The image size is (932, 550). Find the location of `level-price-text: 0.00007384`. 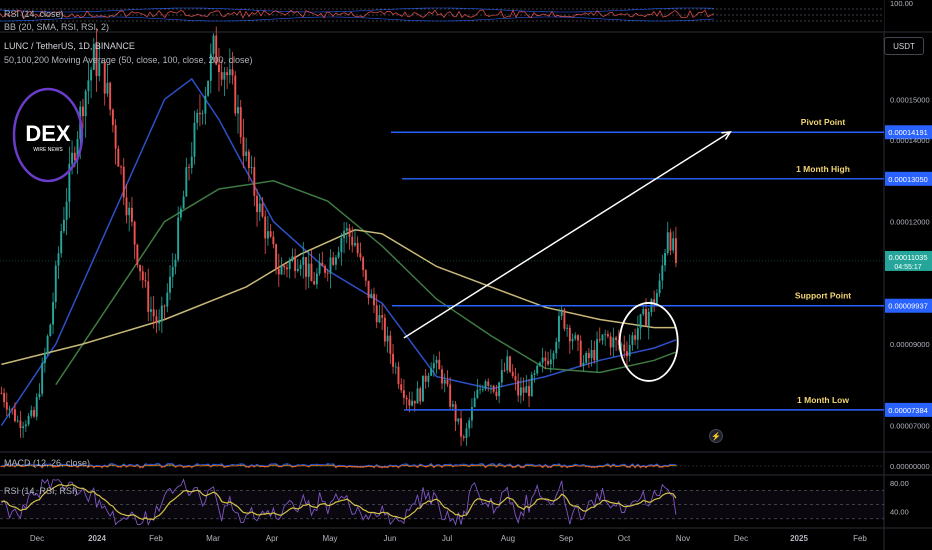

level-price-text: 0.00007384 is located at coordinates (908, 410).